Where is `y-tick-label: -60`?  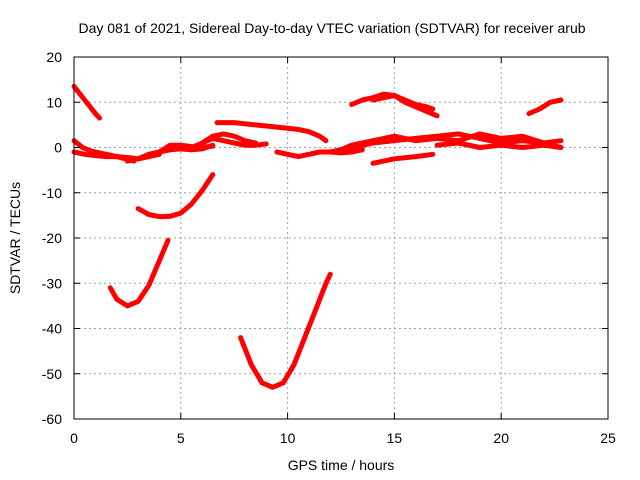 y-tick-label: -60 is located at coordinates (52, 419).